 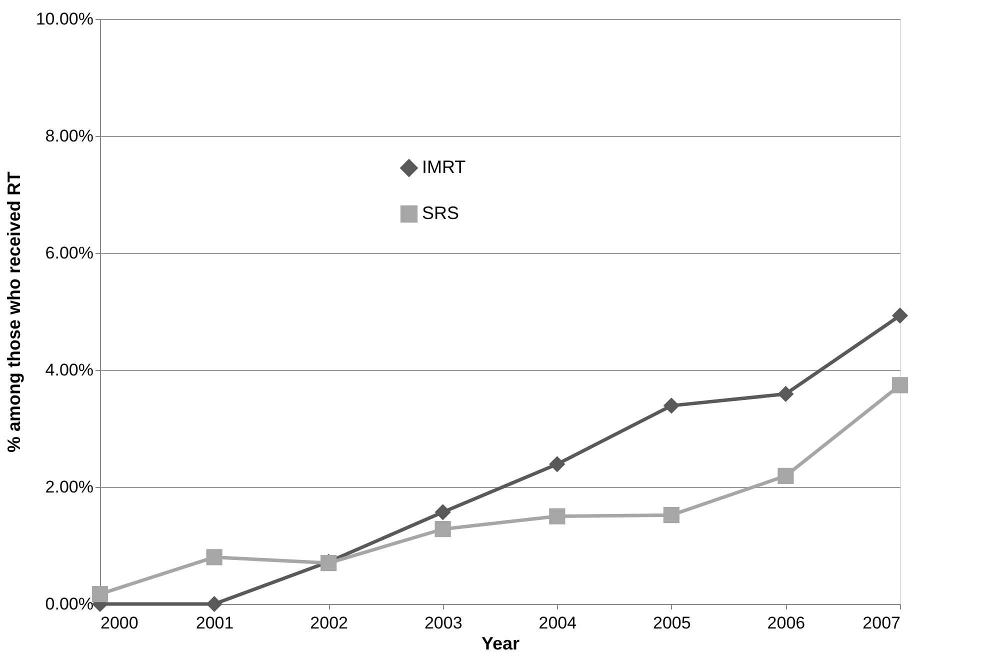 I want to click on legend-label: SRS, so click(x=441, y=213).